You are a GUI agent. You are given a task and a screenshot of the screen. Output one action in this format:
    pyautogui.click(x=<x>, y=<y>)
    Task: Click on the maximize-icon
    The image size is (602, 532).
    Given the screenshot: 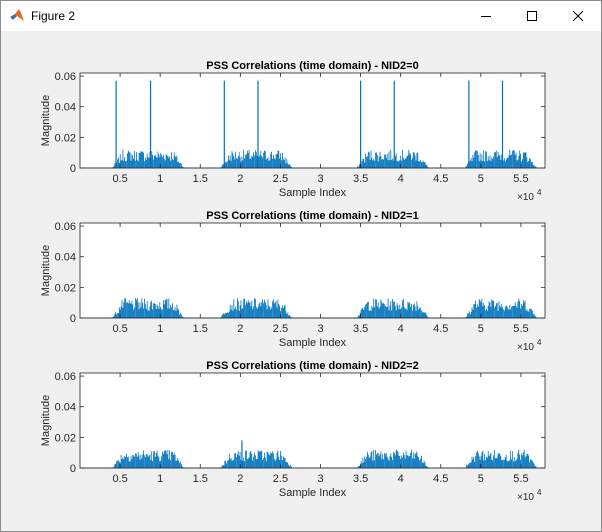 What is the action you would take?
    pyautogui.click(x=532, y=16)
    